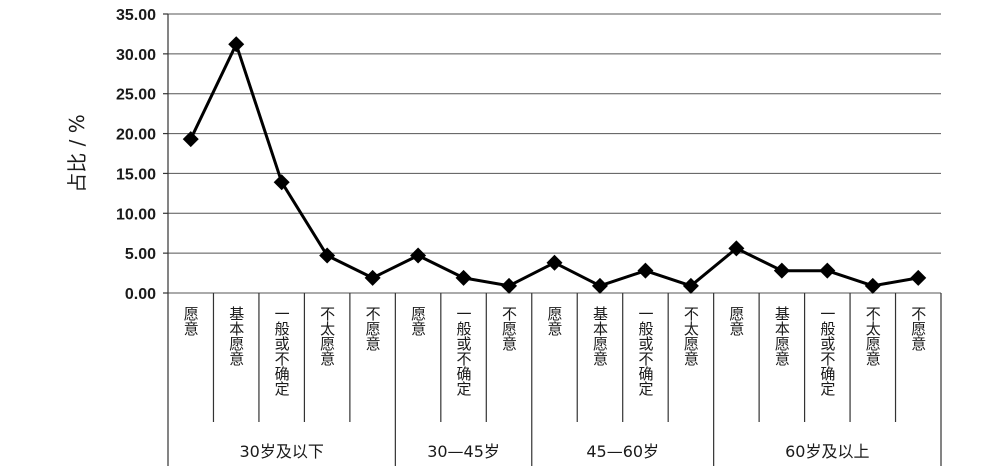 This screenshot has height=472, width=1000. I want to click on group-labels: 30岁及以下 30—45岁 45—60岁 60岁及以上, so click(554, 451).